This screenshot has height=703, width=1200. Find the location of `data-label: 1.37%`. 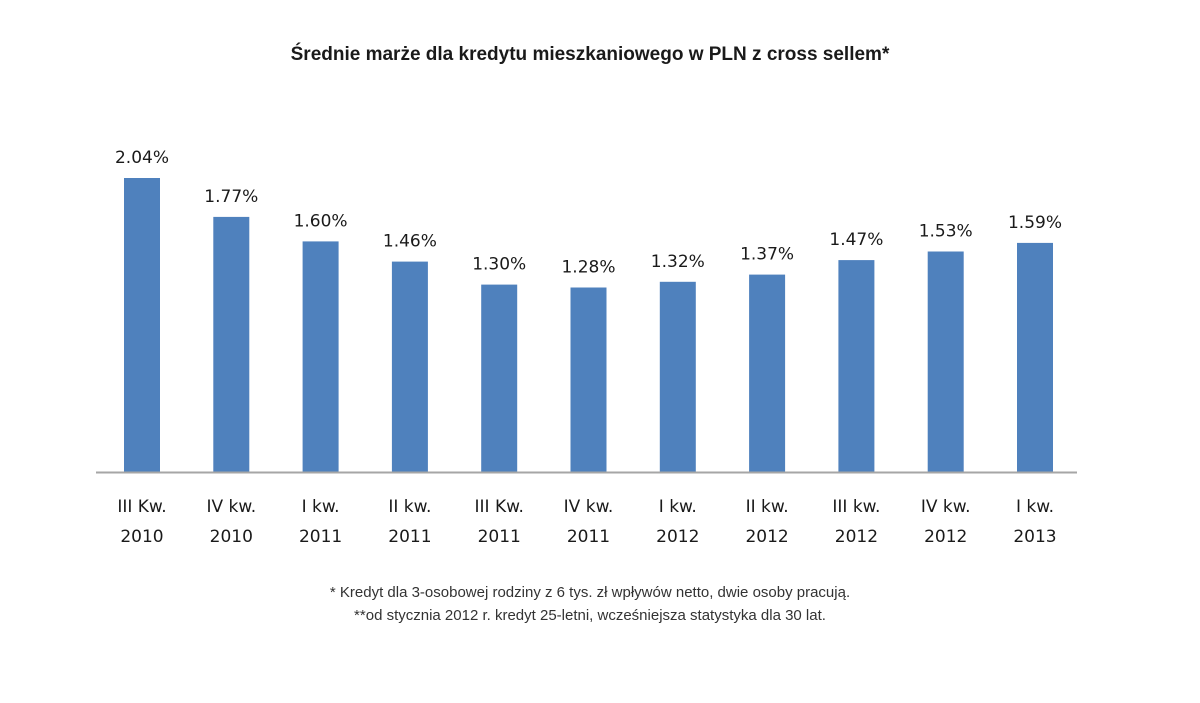

data-label: 1.37% is located at coordinates (767, 255).